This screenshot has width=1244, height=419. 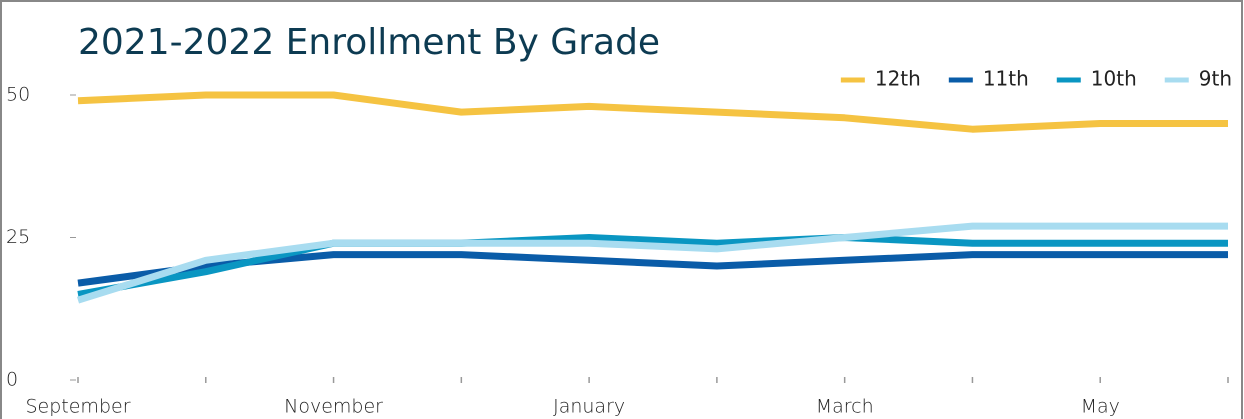 What do you see at coordinates (1100, 407) in the screenshot?
I see `x-tick-label: May` at bounding box center [1100, 407].